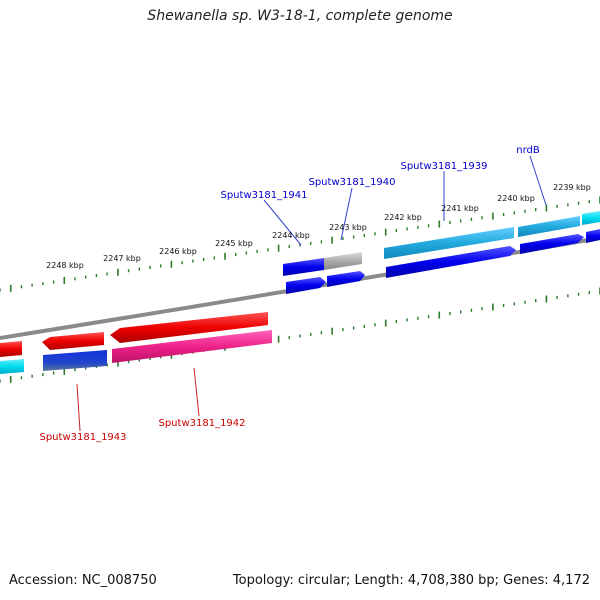 The width and height of the screenshot is (600, 600). I want to click on gene-label-nrdB: nrdB, so click(528, 150).